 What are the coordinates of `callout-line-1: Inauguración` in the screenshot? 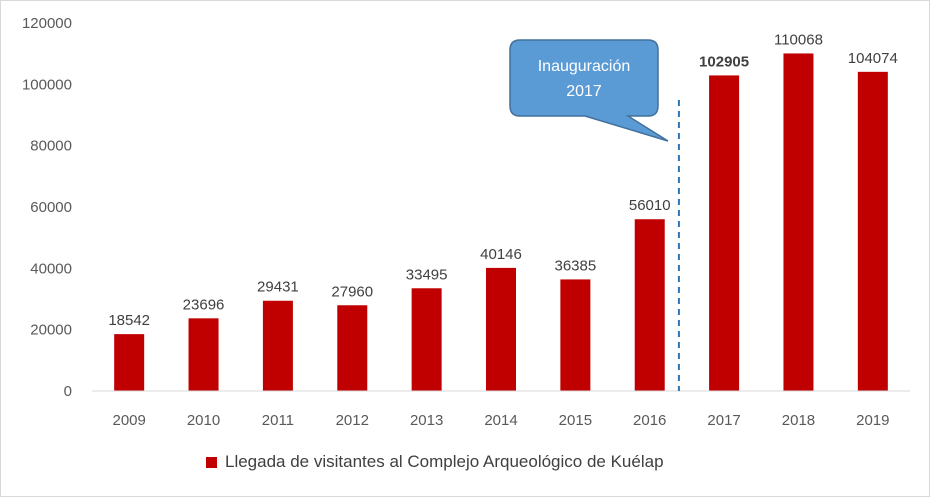 It's located at (584, 66).